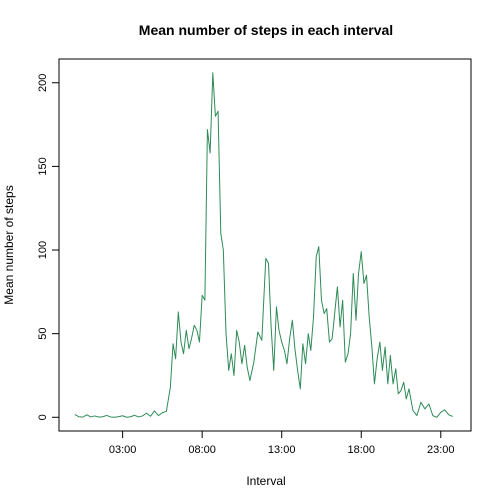 The image size is (504, 504). What do you see at coordinates (43, 250) in the screenshot?
I see `y-tick-label: 100` at bounding box center [43, 250].